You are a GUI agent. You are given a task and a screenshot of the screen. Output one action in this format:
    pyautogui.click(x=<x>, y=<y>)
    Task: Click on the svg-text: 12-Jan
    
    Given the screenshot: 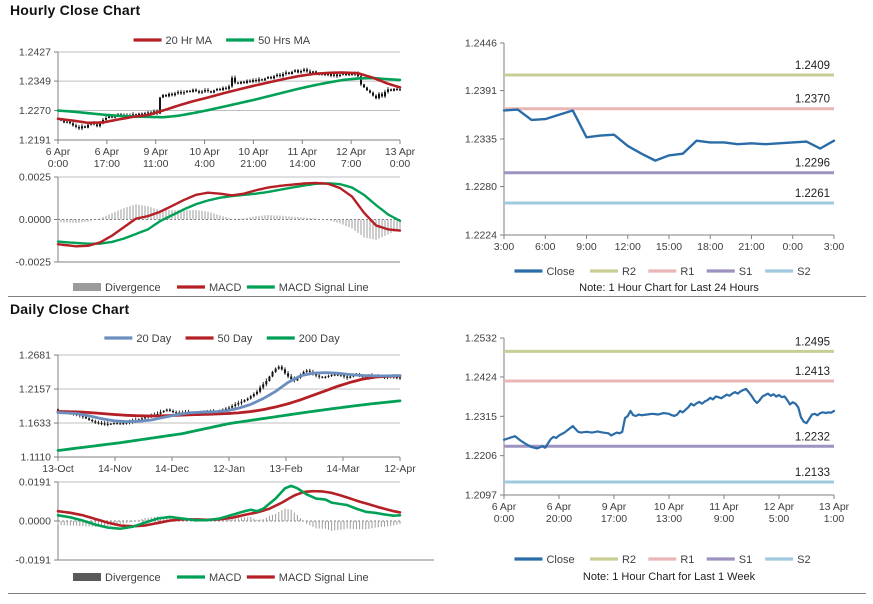 What is the action you would take?
    pyautogui.click(x=229, y=469)
    